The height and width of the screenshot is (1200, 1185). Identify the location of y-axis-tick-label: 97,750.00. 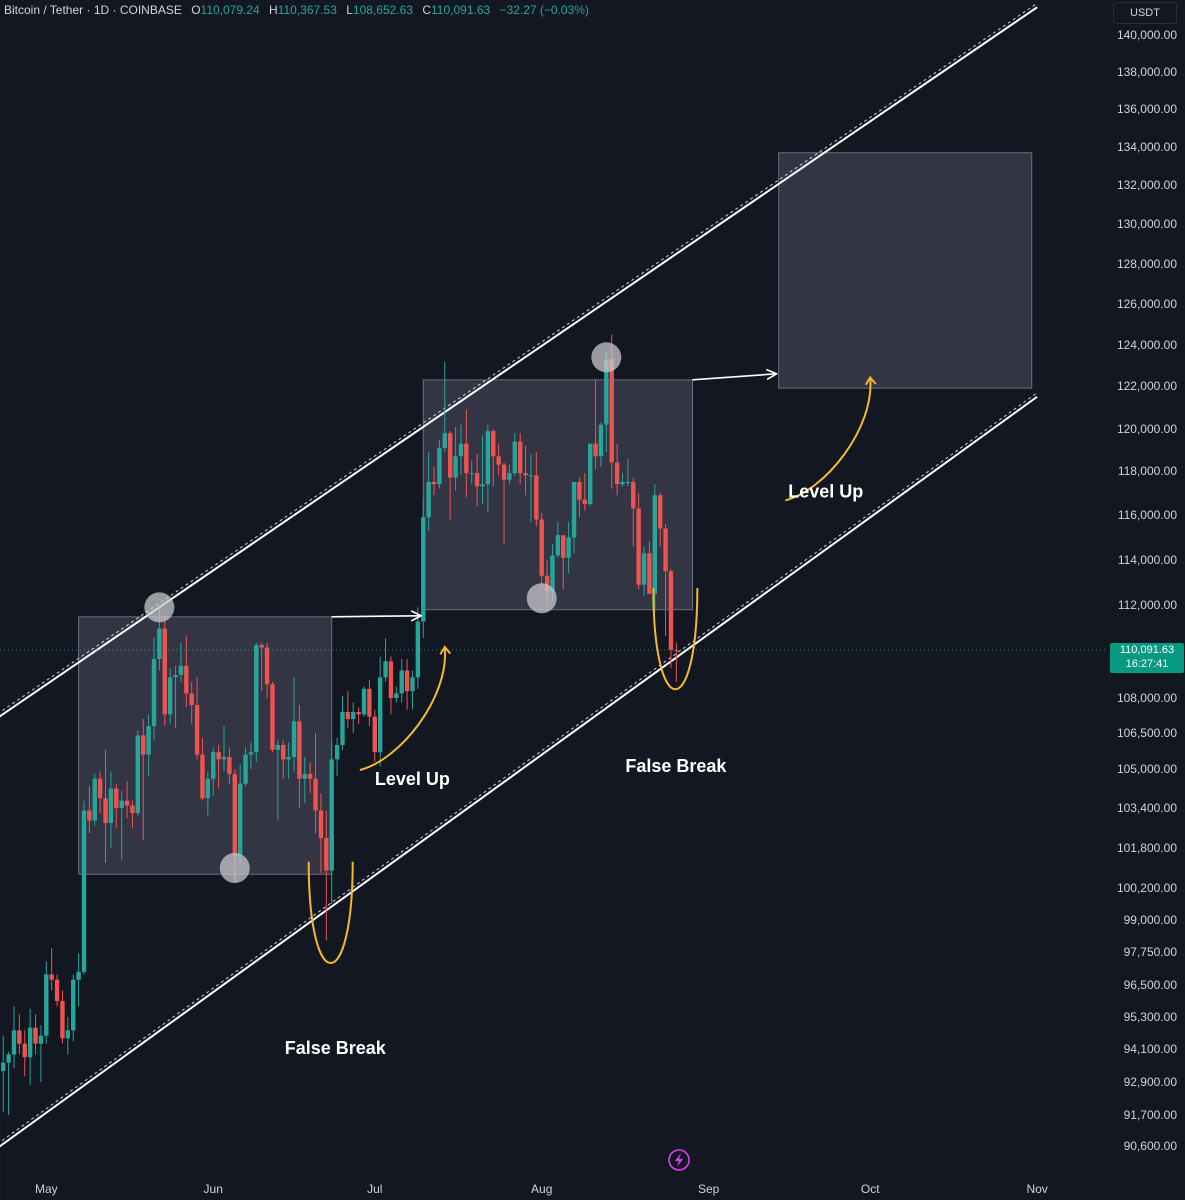
(1151, 952).